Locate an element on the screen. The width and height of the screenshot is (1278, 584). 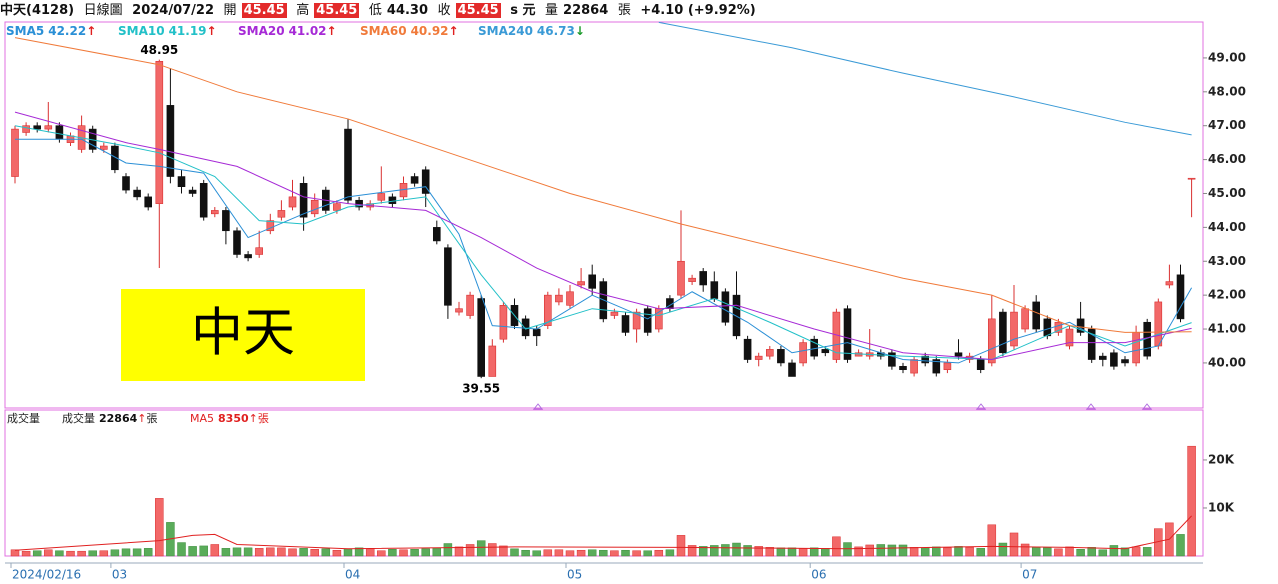
high-label: 48.95 is located at coordinates (159, 50).